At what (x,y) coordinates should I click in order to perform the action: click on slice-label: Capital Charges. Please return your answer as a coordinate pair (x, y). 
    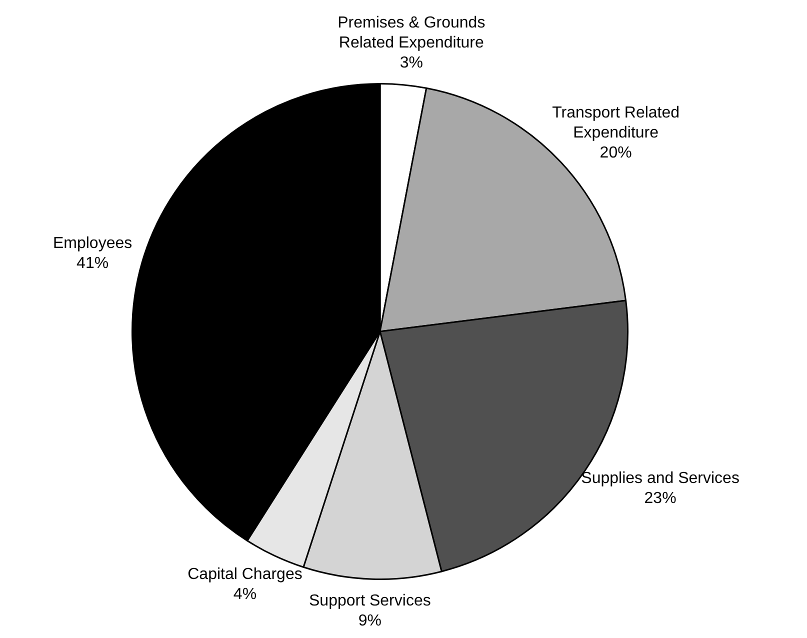
    Looking at the image, I should click on (245, 575).